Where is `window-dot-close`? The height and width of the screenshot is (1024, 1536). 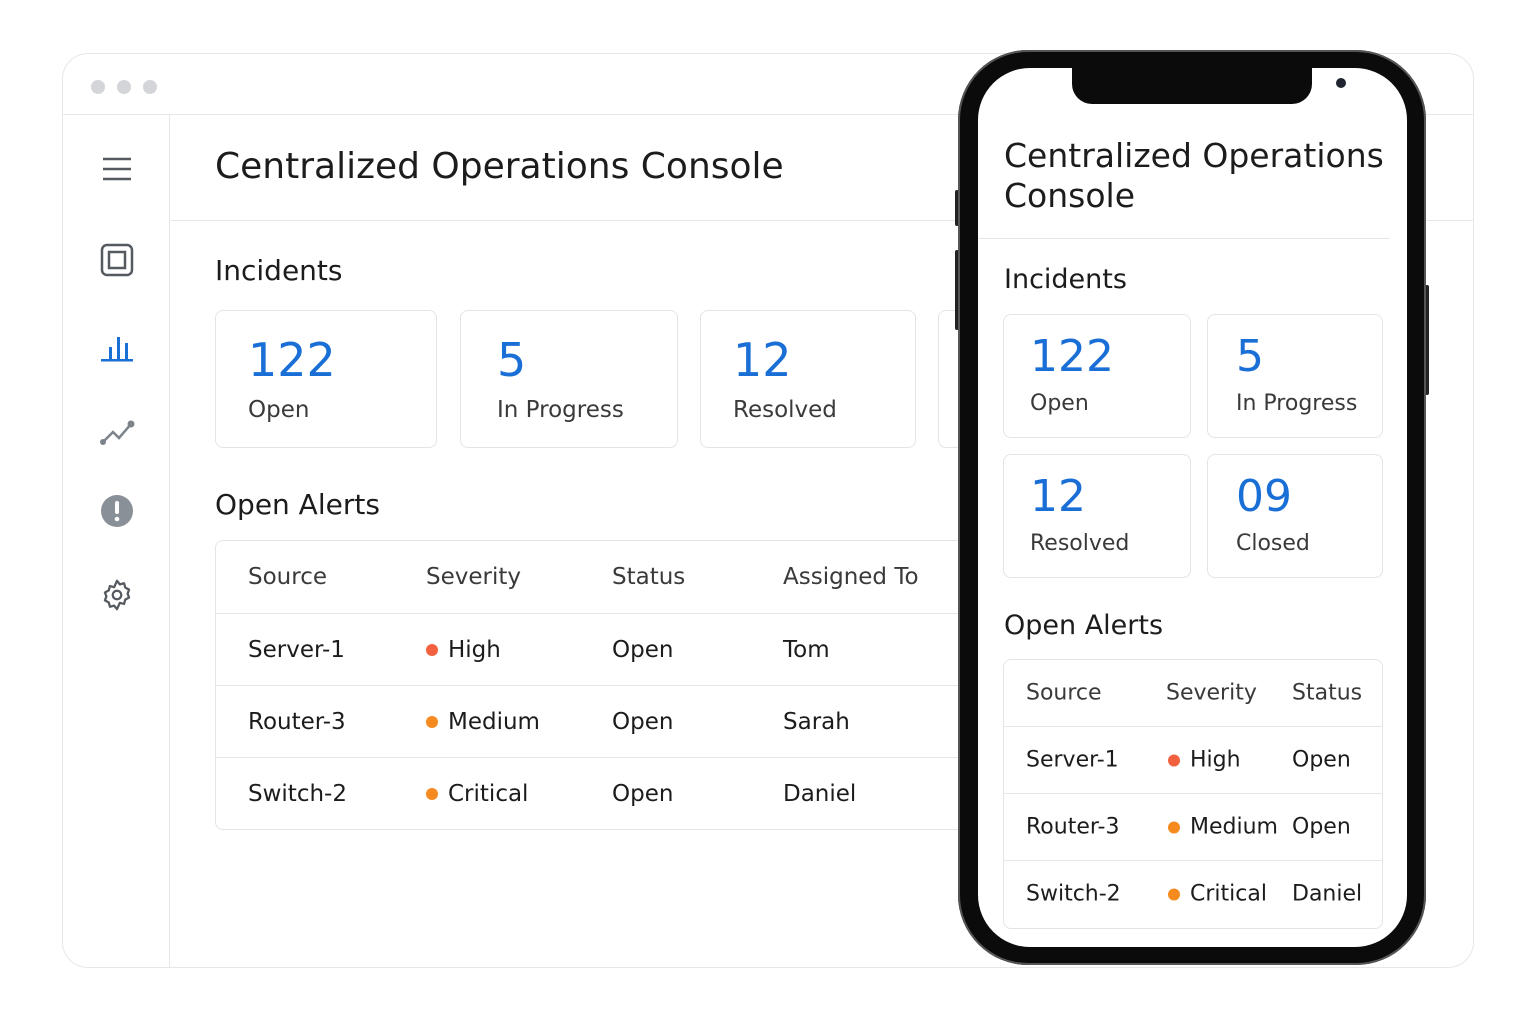 window-dot-close is located at coordinates (98, 87).